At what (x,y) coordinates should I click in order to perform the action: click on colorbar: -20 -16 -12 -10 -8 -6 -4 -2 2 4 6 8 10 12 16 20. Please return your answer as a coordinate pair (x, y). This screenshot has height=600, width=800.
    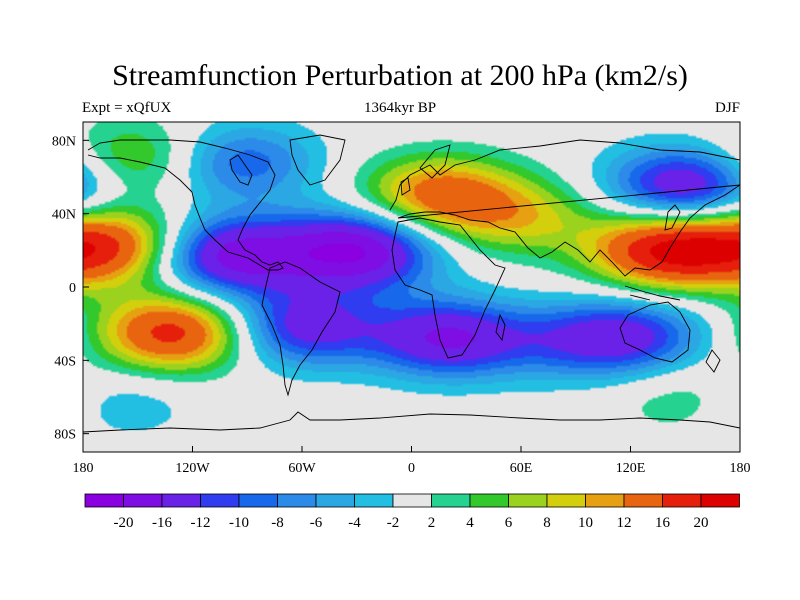
    Looking at the image, I should click on (412, 512).